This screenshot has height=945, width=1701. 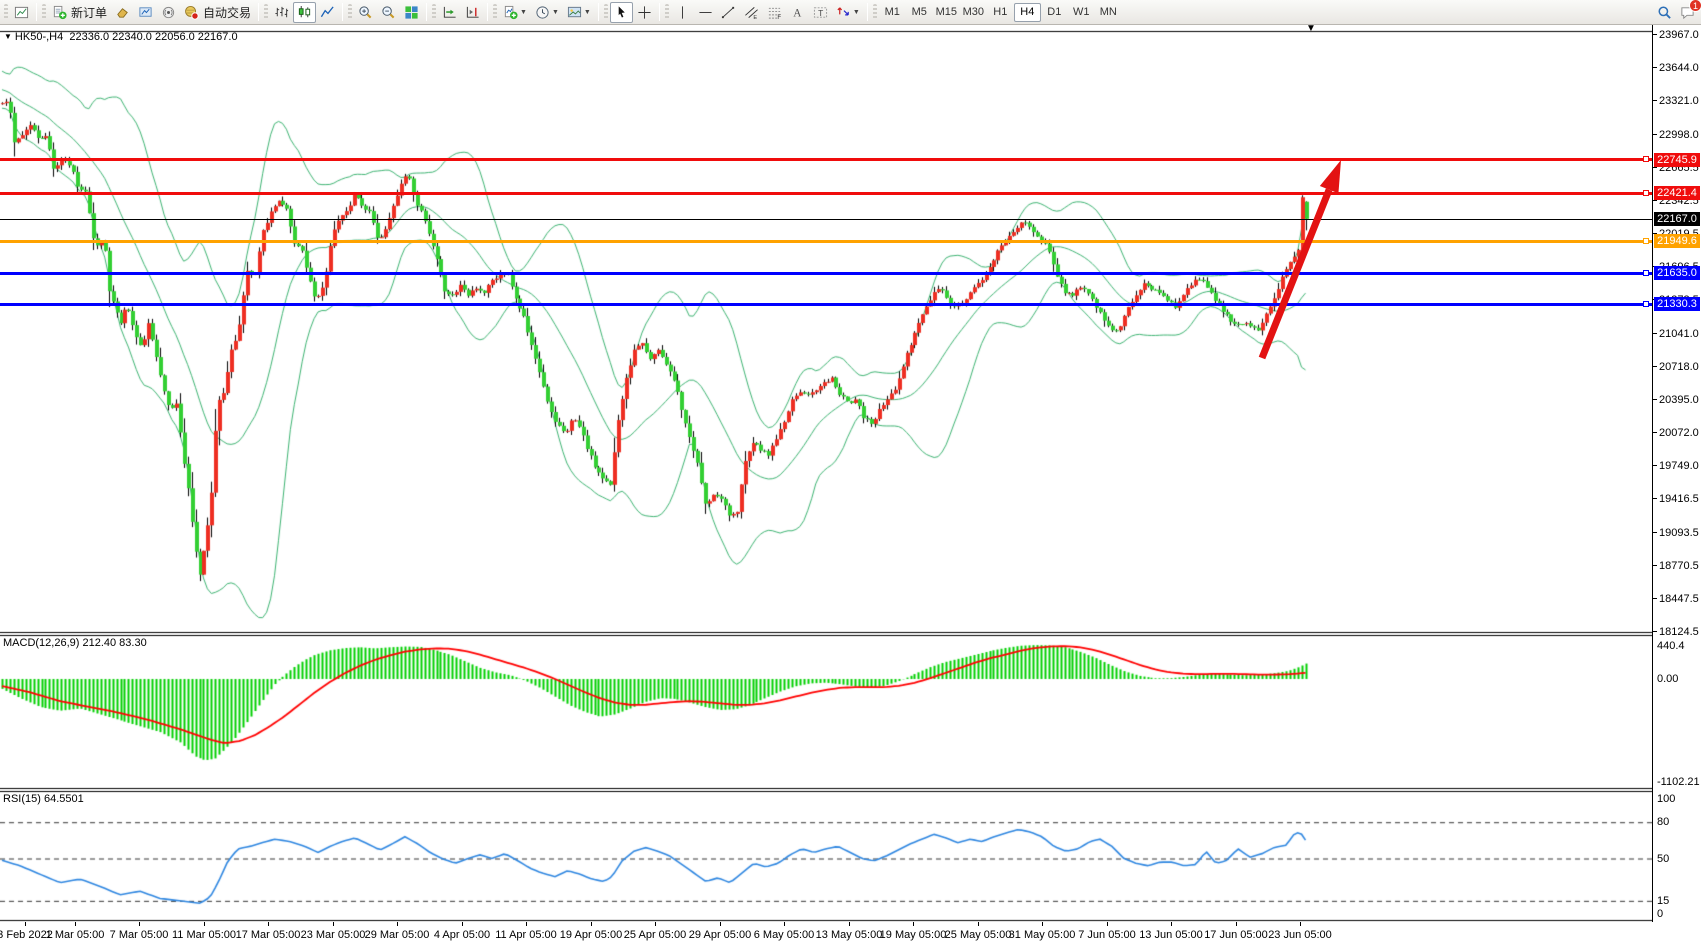 I want to click on indicators-button: ▼, so click(x=515, y=12).